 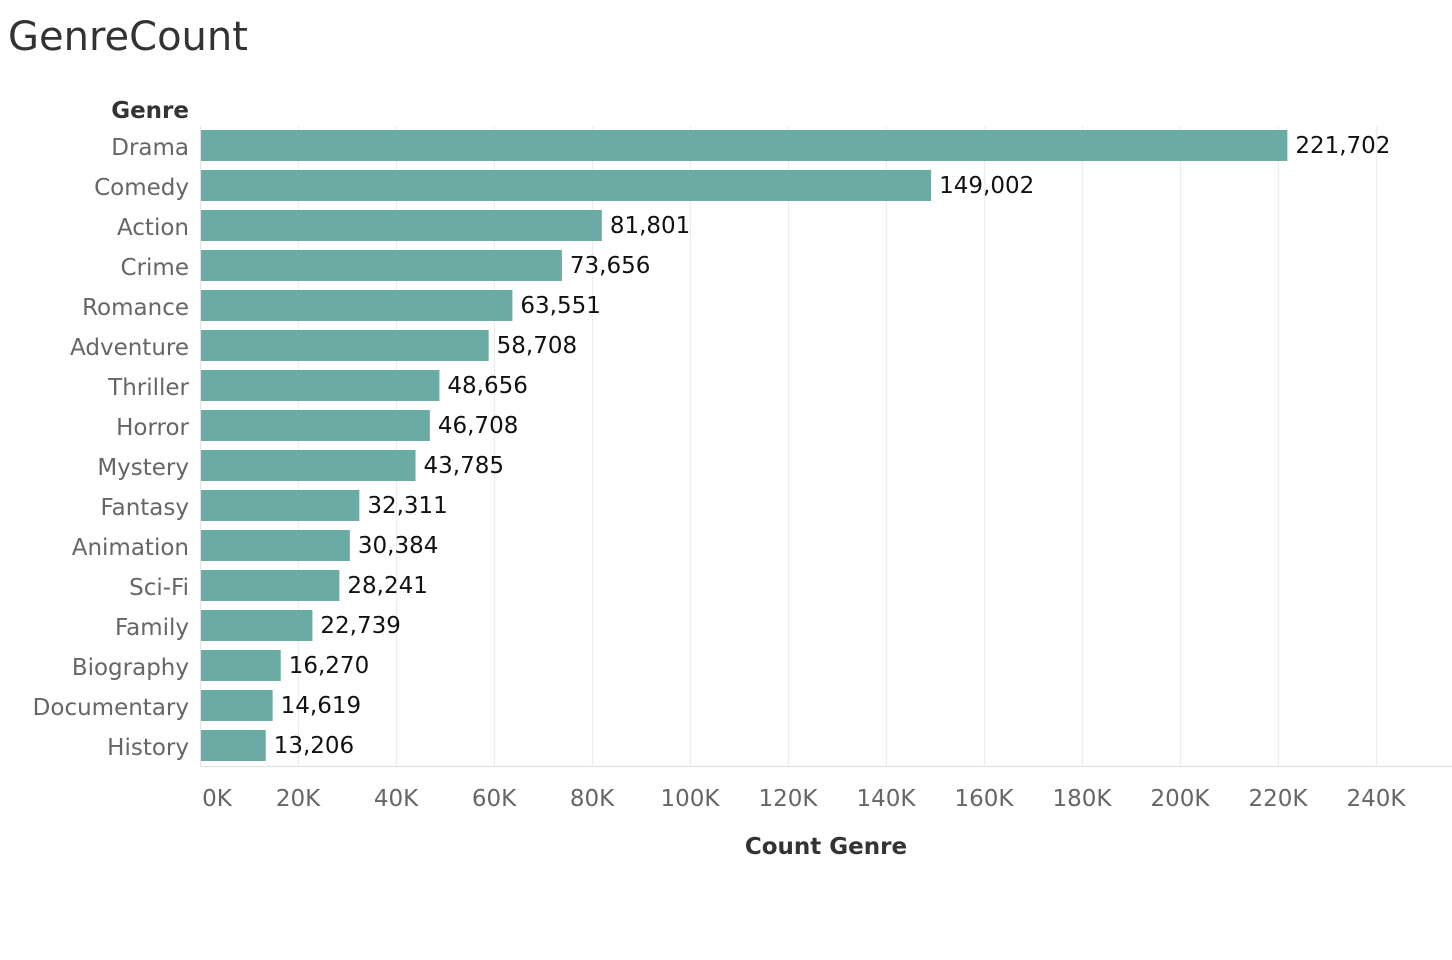 I want to click on x-tick-label: 220K, so click(x=1279, y=799).